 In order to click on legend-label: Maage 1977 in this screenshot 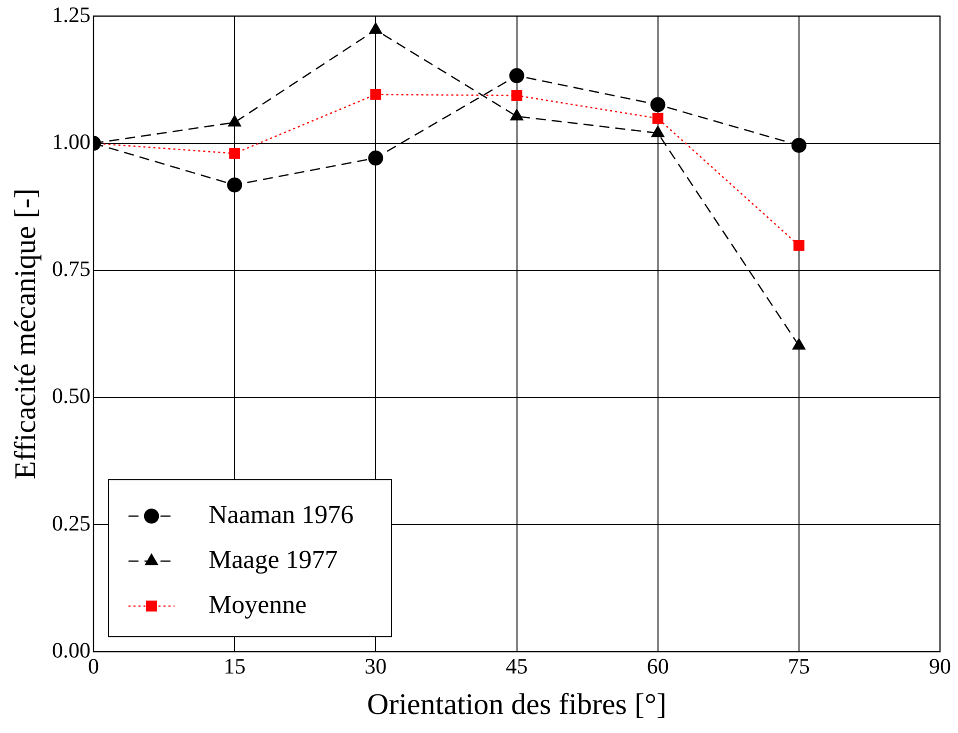, I will do `click(273, 559)`.